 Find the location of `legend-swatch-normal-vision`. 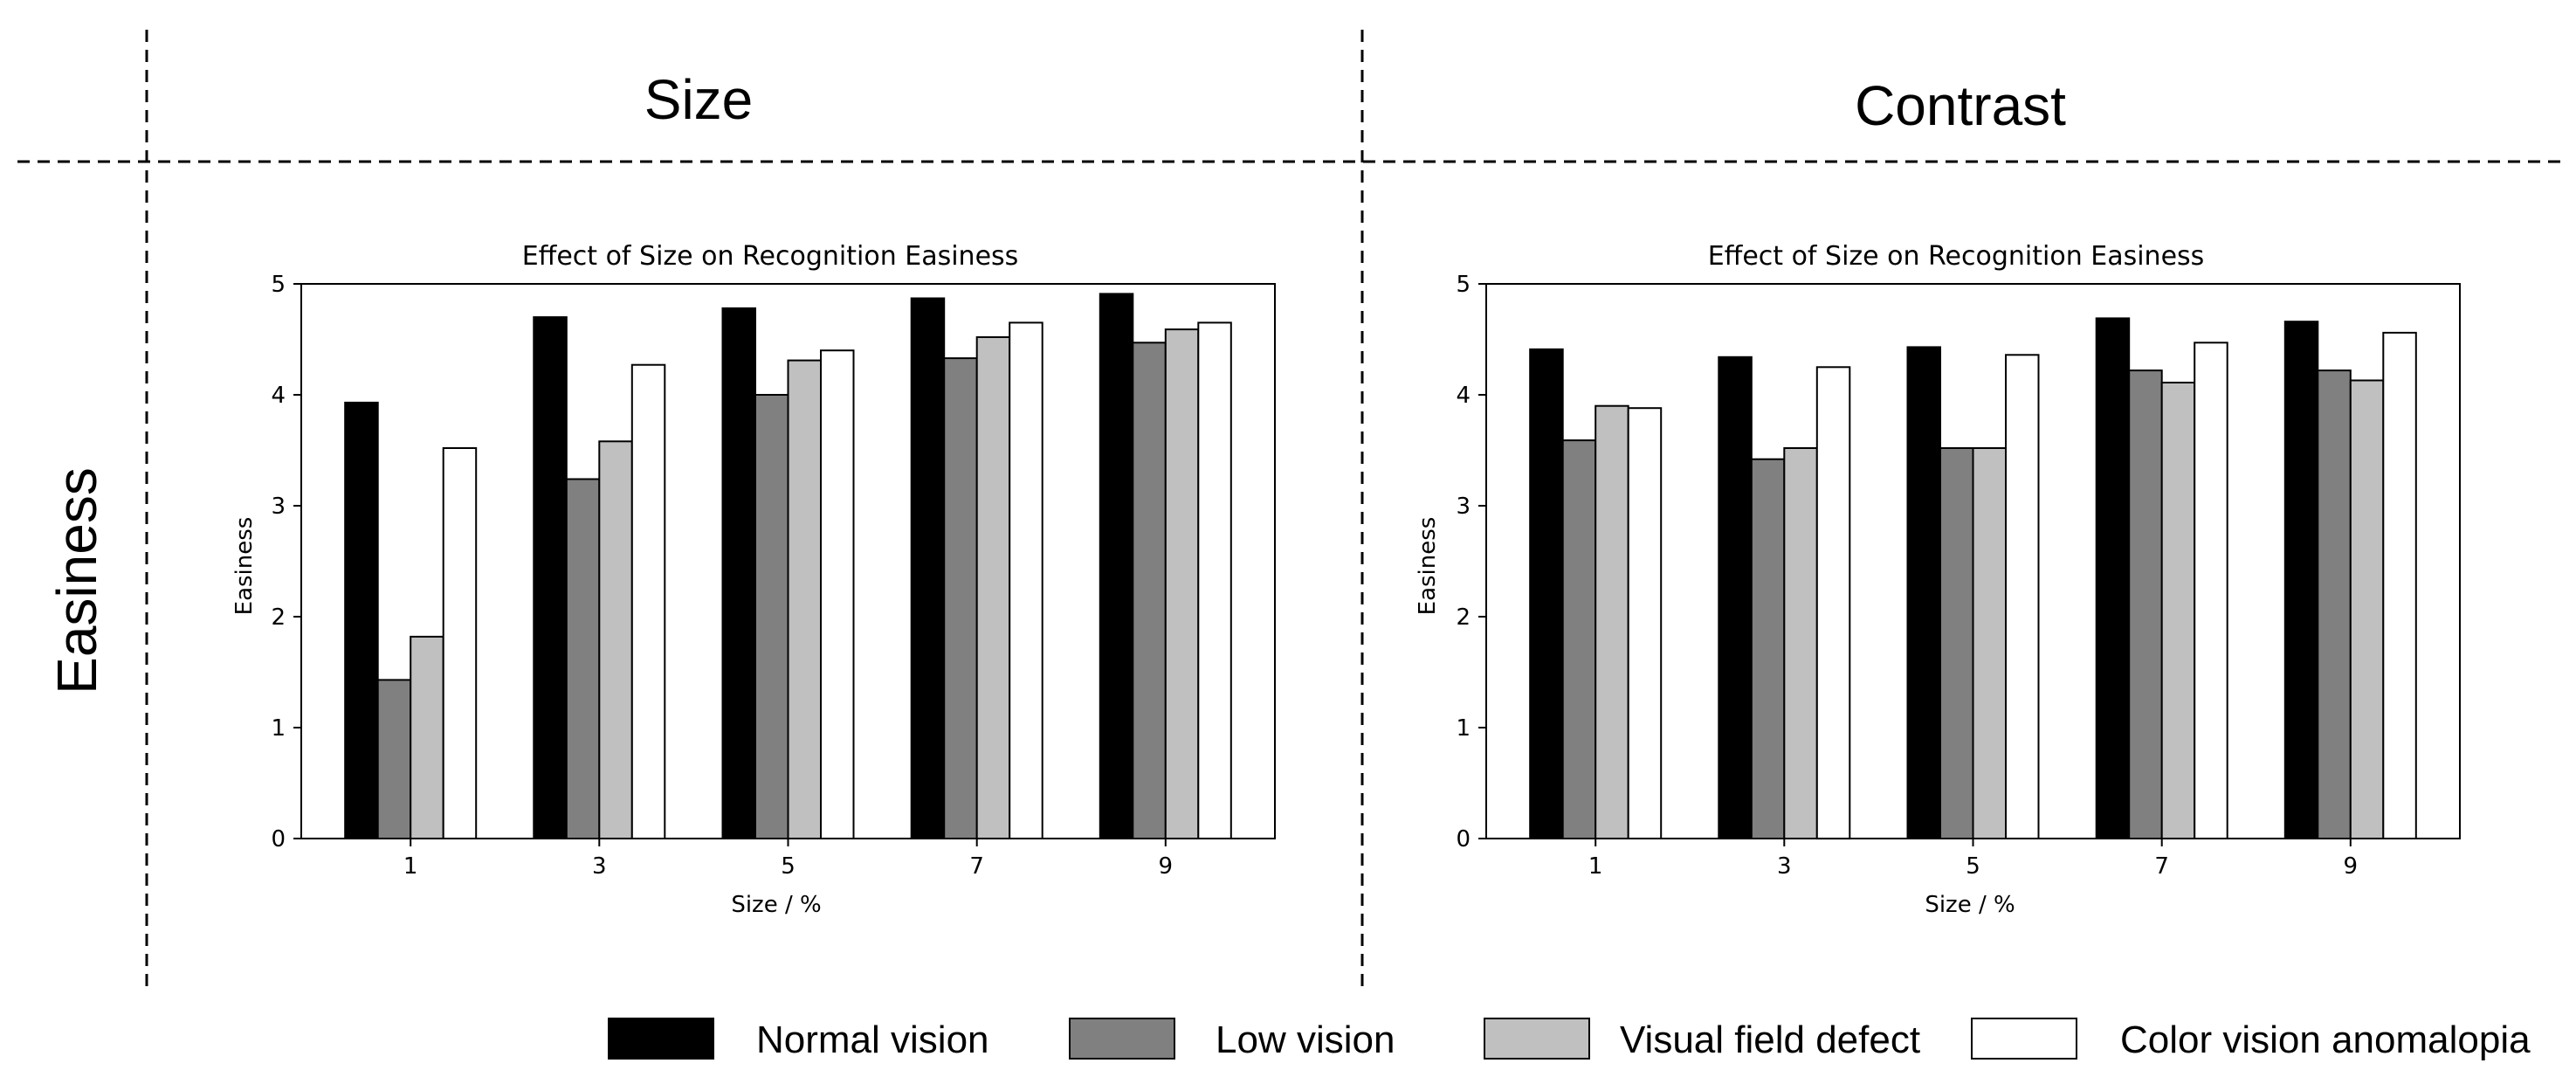

legend-swatch-normal-vision is located at coordinates (661, 1039).